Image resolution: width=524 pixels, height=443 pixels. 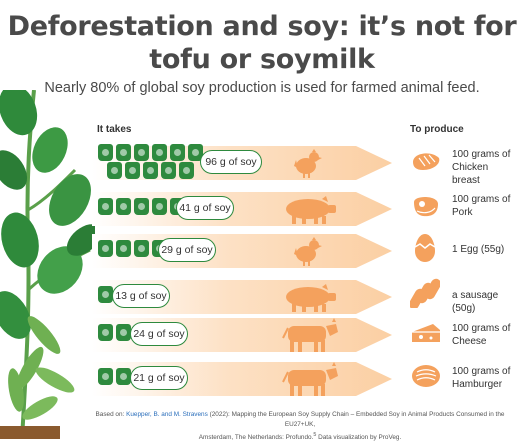 What do you see at coordinates (159, 378) in the screenshot?
I see `soy-amount: 21 g of soy` at bounding box center [159, 378].